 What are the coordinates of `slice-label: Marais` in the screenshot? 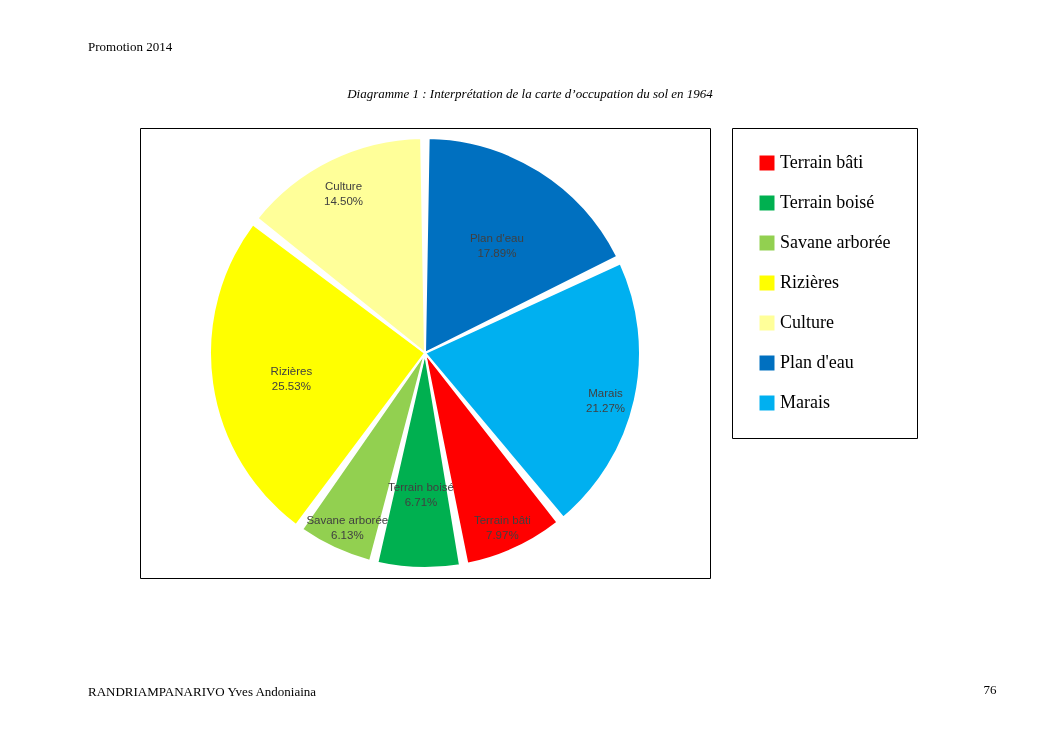 It's located at (605, 392).